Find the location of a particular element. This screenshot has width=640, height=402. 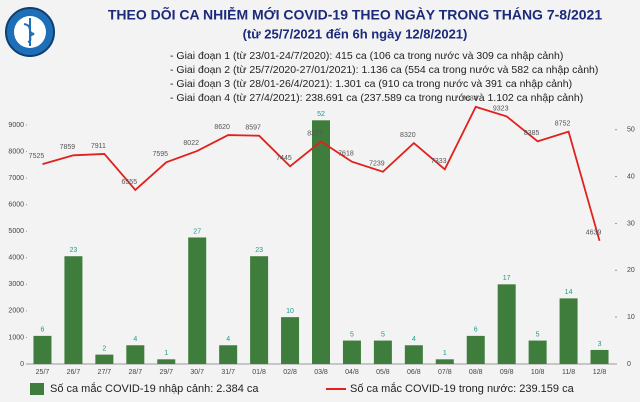

x-tick-label: 10/8 is located at coordinates (538, 372).